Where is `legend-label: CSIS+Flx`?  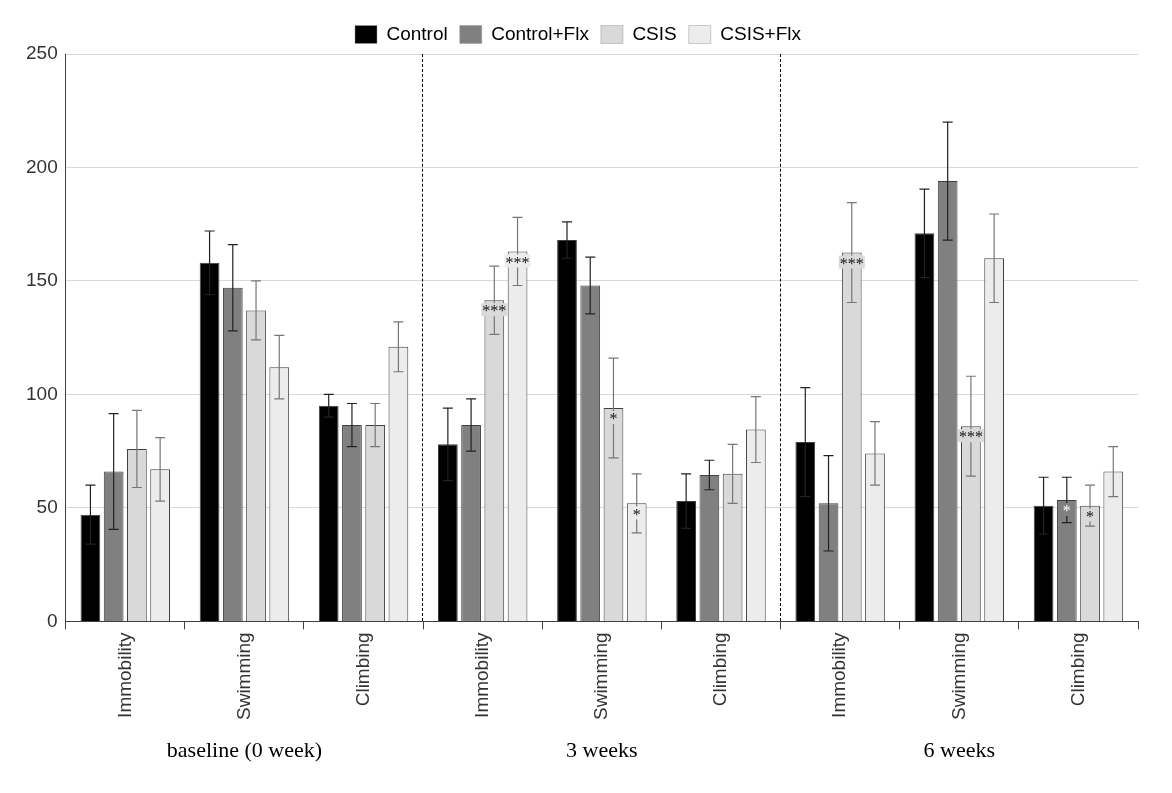
legend-label: CSIS+Flx is located at coordinates (761, 33).